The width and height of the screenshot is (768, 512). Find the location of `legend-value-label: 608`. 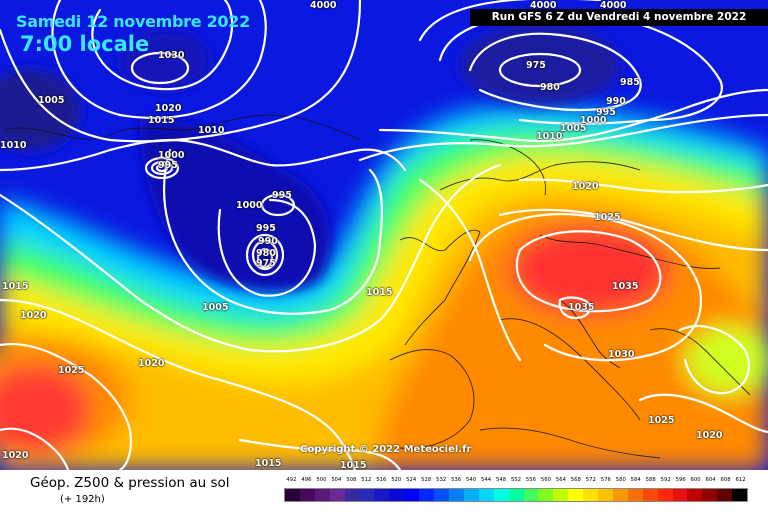

legend-value-label: 608 is located at coordinates (725, 480).